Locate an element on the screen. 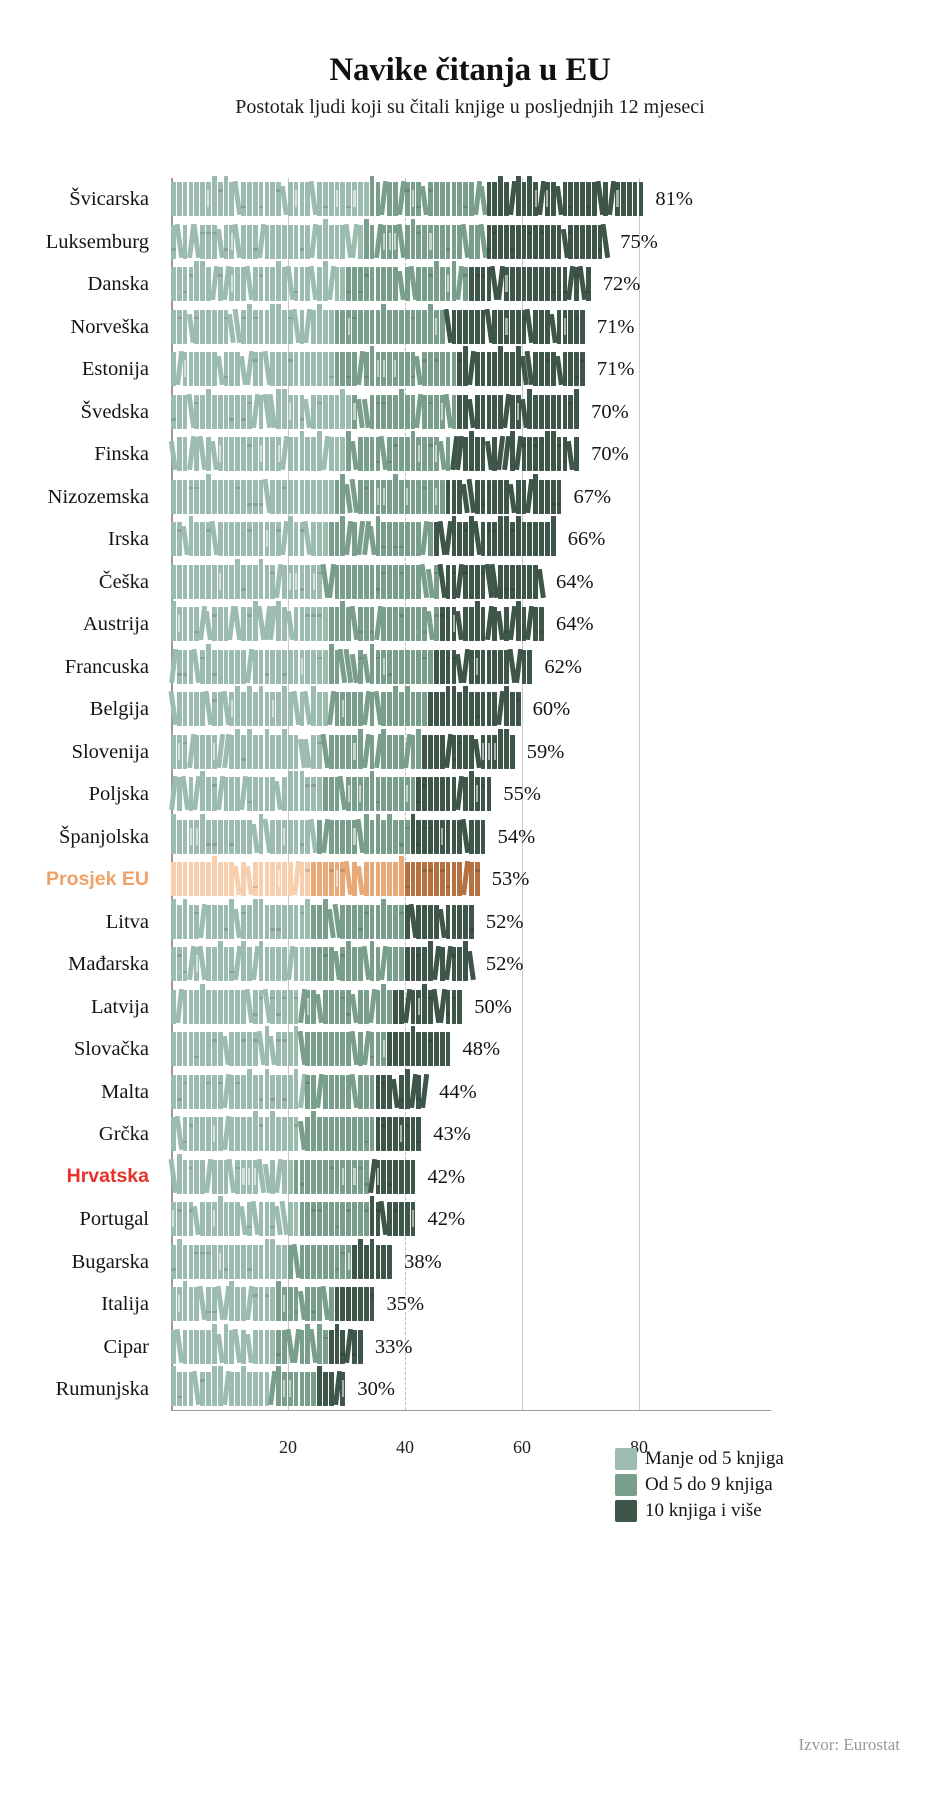  bar: 43% is located at coordinates (321, 1133).